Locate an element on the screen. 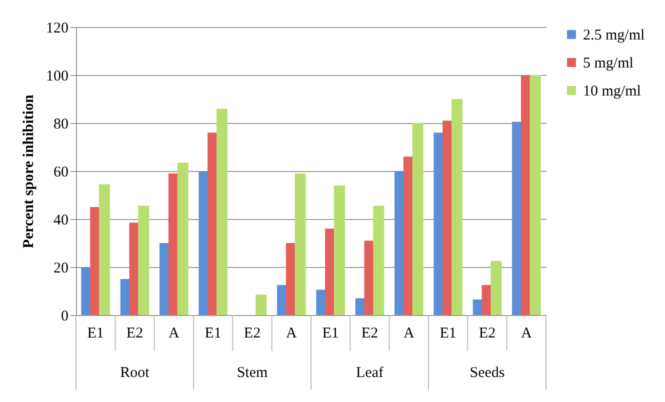 The height and width of the screenshot is (402, 665). y-tick-label: 80 is located at coordinates (61, 124).